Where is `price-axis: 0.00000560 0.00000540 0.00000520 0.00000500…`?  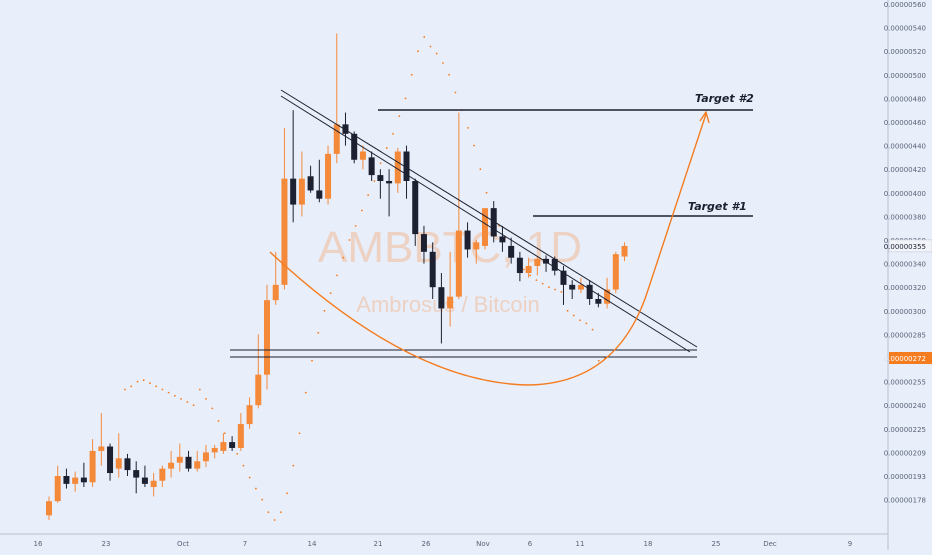
price-axis: 0.00000560 0.00000540 0.00000520 0.00000500… is located at coordinates (908, 275).